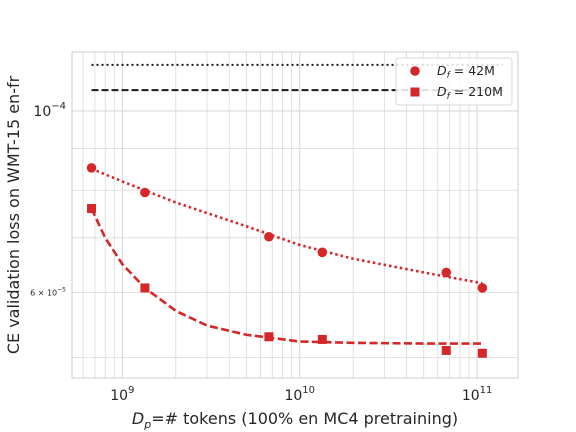 This screenshot has width=576, height=432. Describe the element at coordinates (466, 72) in the screenshot. I see `legend-label-42m: Df = 42M` at that location.